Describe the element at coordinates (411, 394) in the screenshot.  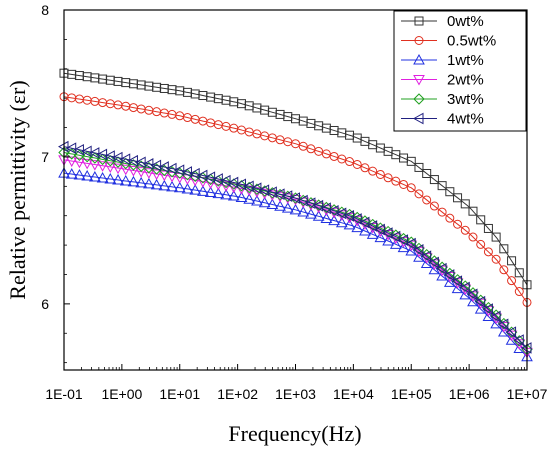
I see `x-tick-label: 1E+05` at that location.